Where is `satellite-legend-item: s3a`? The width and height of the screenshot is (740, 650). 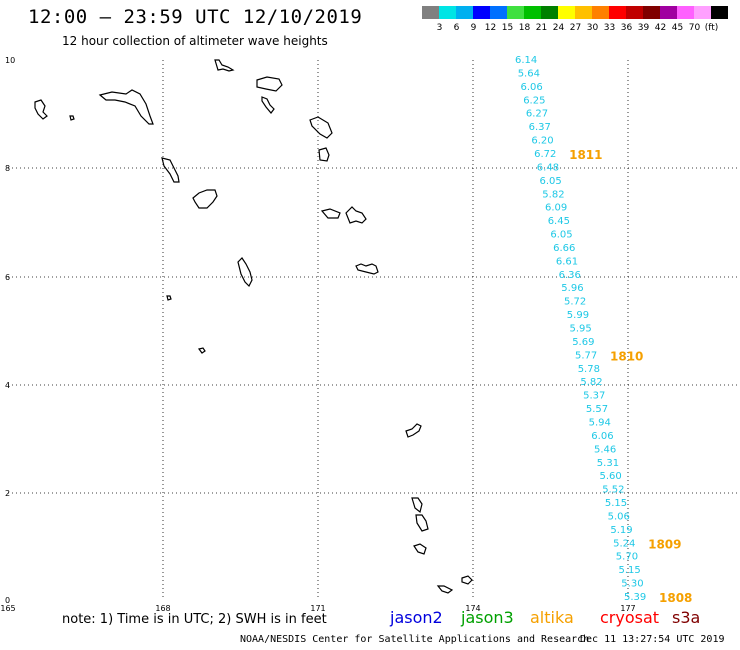
satellite-legend-item: s3a is located at coordinates (686, 617).